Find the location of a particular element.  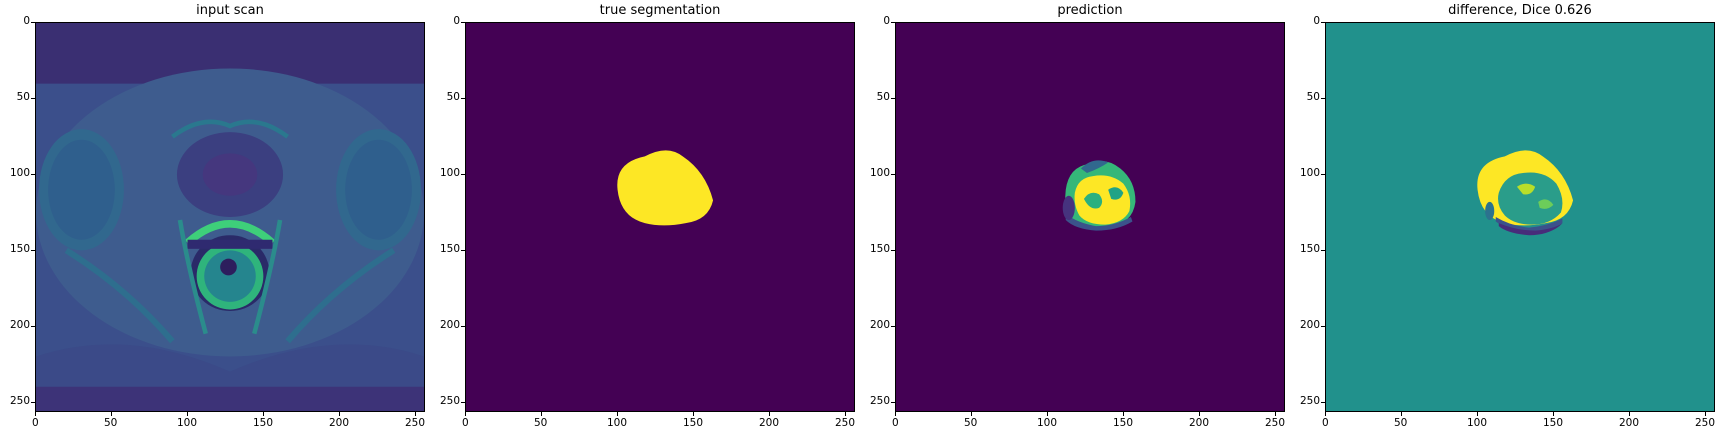

panel-title: difference, Dice 0.626 is located at coordinates (1520, 10).